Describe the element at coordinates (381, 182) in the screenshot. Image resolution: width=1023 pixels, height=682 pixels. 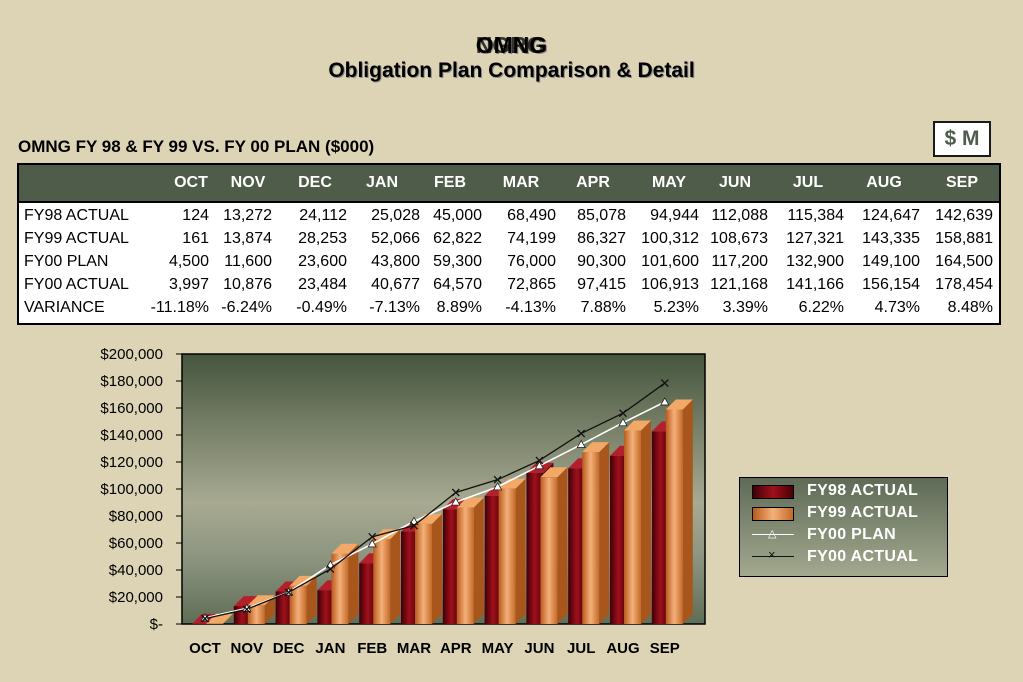
I see `column-header-jan: JAN` at that location.